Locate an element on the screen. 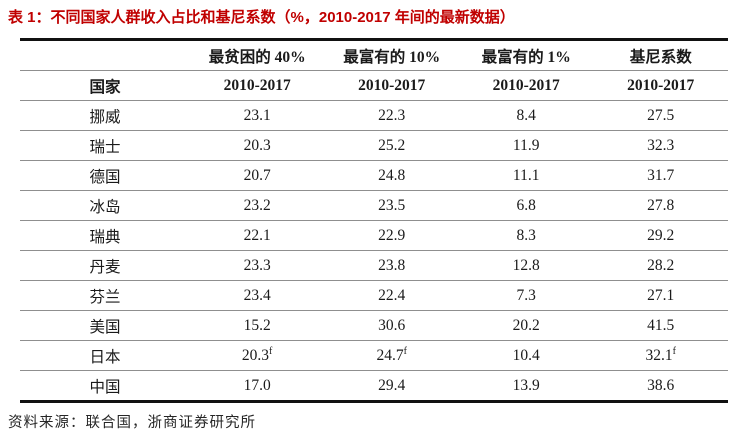  value-cell: 6.8 is located at coordinates (526, 205).